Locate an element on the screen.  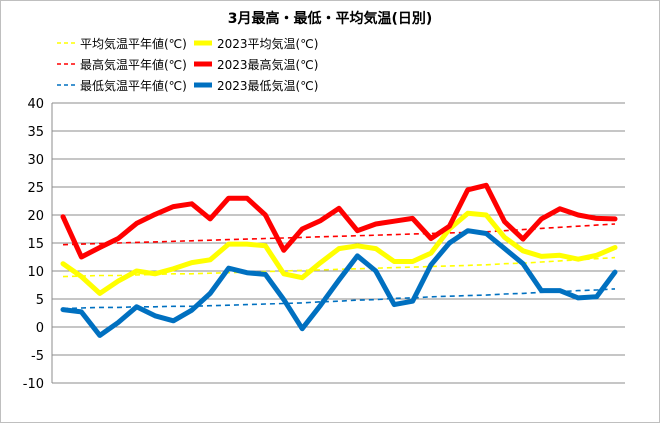
legend-label: 最低気温平年値(℃) is located at coordinates (133, 85).